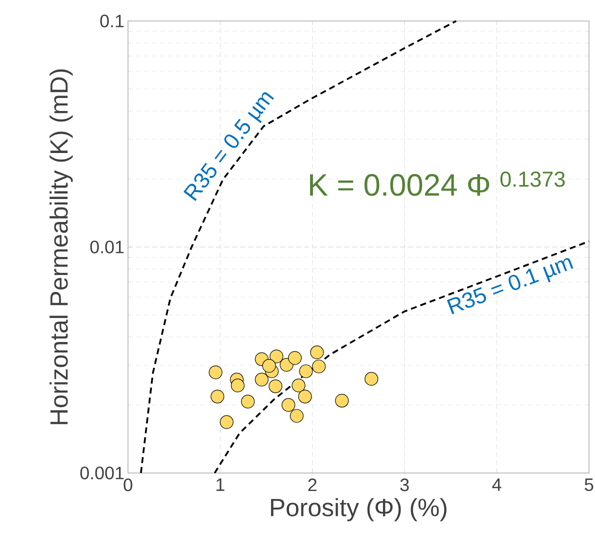  Describe the element at coordinates (102, 473) in the screenshot. I see `y-tick-label: 0.001` at that location.